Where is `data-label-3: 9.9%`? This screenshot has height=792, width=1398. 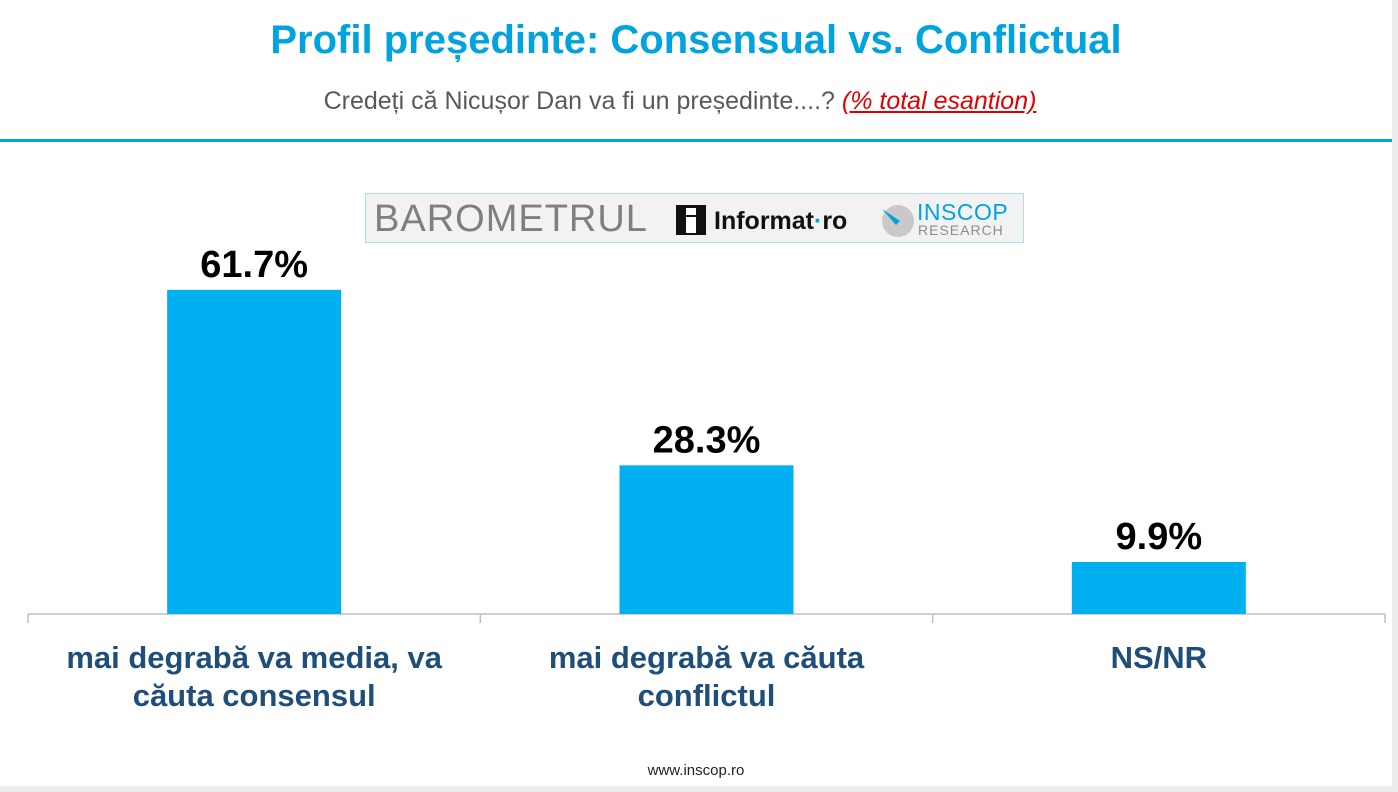 data-label-3: 9.9% is located at coordinates (1159, 537).